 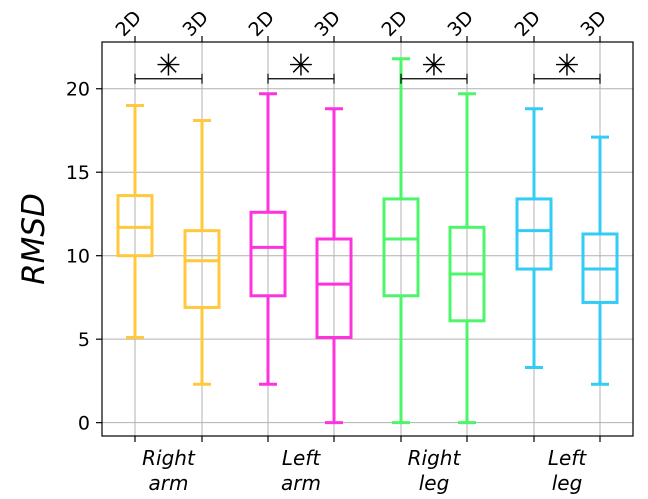 I want to click on y-tick-label: 10, so click(x=78, y=257).